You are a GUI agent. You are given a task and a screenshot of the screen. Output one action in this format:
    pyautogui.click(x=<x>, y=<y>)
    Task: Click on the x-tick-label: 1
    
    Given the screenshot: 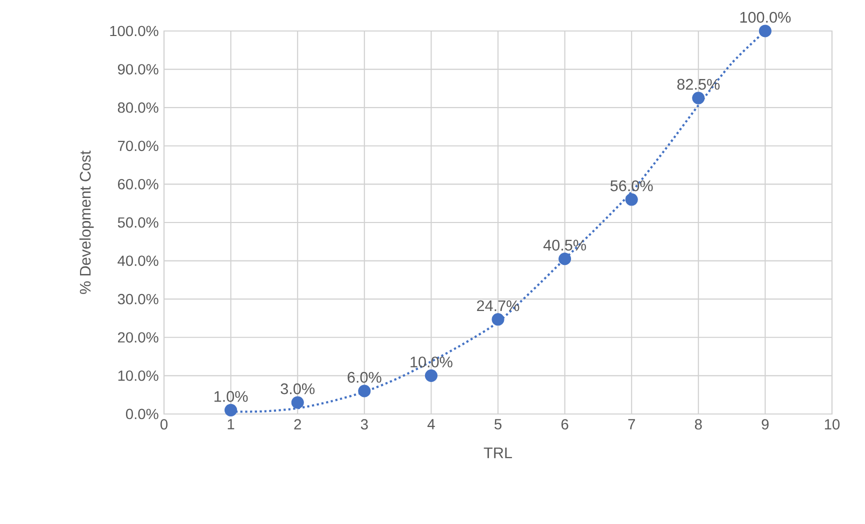 What is the action you would take?
    pyautogui.click(x=231, y=424)
    